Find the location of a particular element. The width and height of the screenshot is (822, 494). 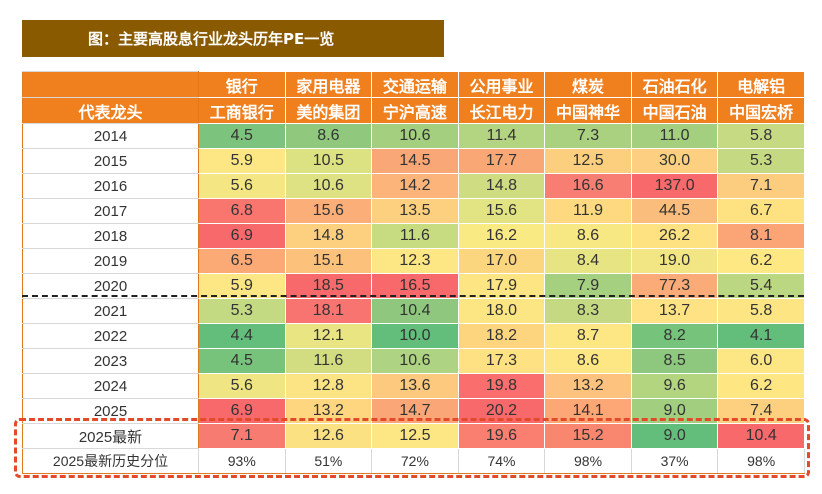

row-label: 2016 is located at coordinates (110, 186).